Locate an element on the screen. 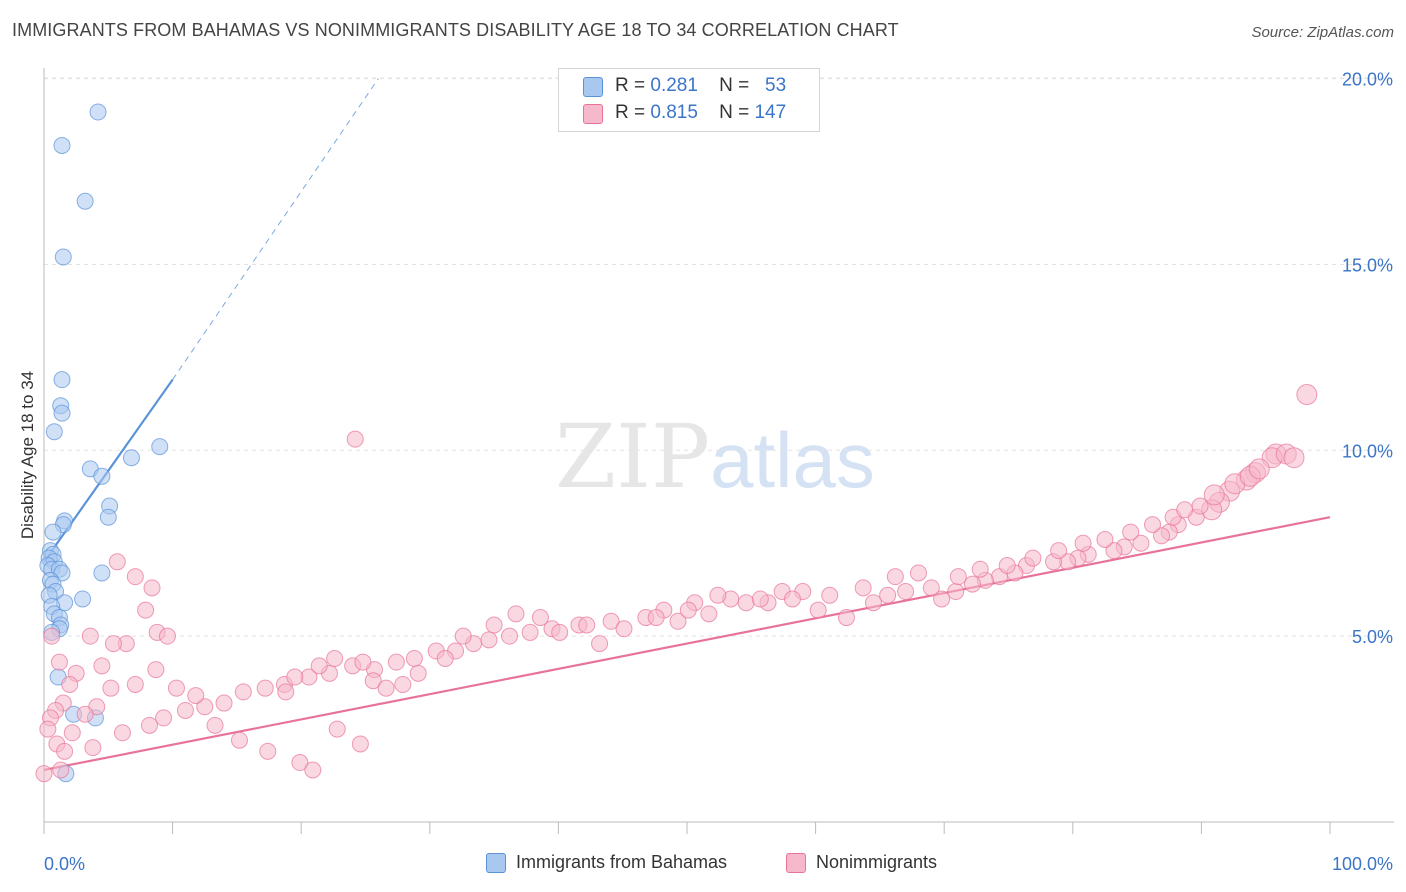  legend-n-label: N = is located at coordinates (734, 85).